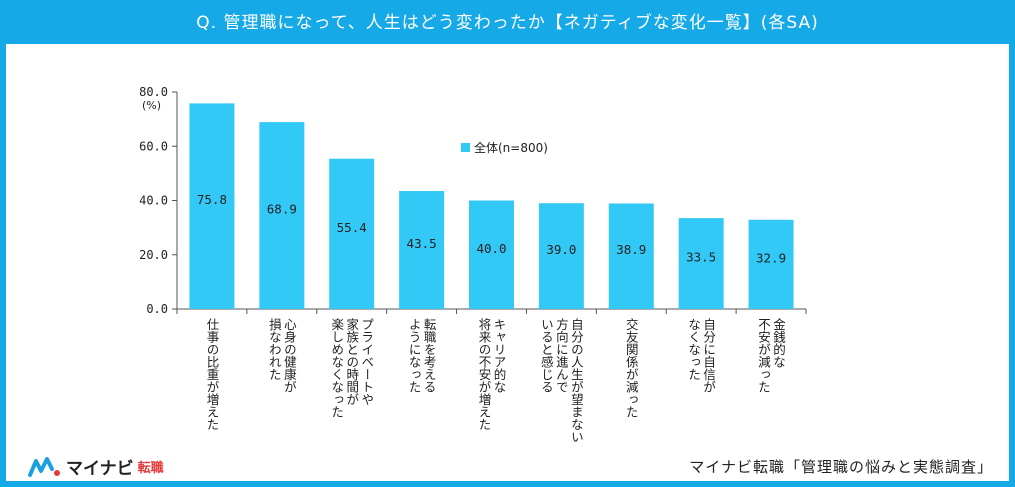 The image size is (1015, 487). Describe the element at coordinates (212, 374) in the screenshot. I see `x-category-label: 仕事の比重が増えた` at that location.